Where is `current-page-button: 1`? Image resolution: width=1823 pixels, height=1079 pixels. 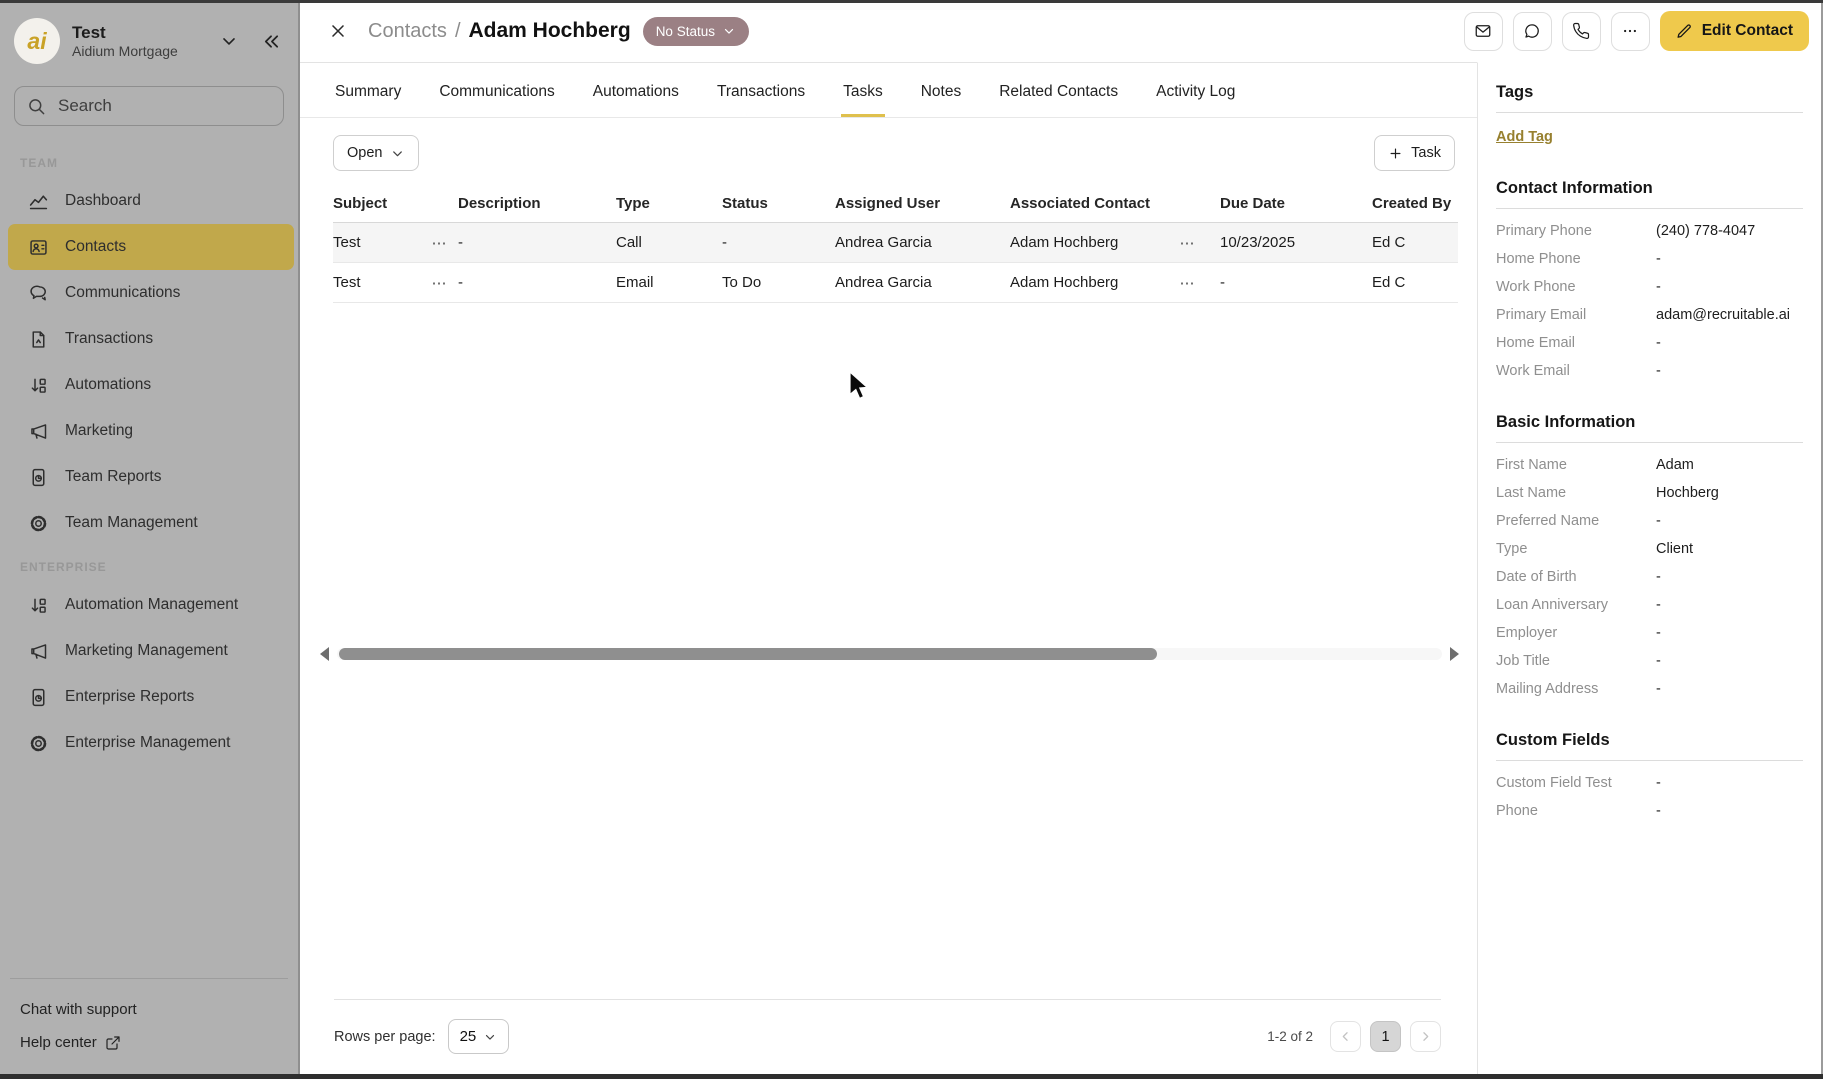 current-page-button: 1 is located at coordinates (1385, 1036).